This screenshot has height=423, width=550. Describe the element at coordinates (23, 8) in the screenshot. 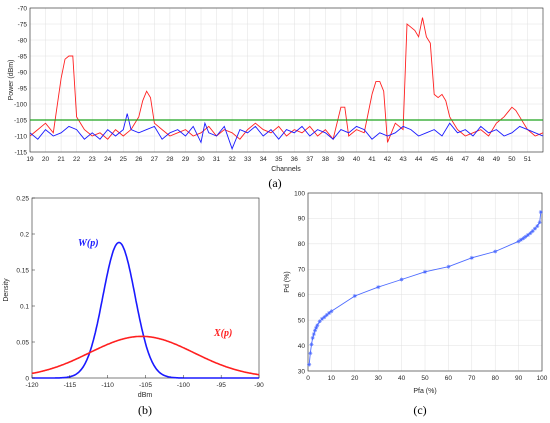

I see `chart-a-ytick-label: -70` at that location.